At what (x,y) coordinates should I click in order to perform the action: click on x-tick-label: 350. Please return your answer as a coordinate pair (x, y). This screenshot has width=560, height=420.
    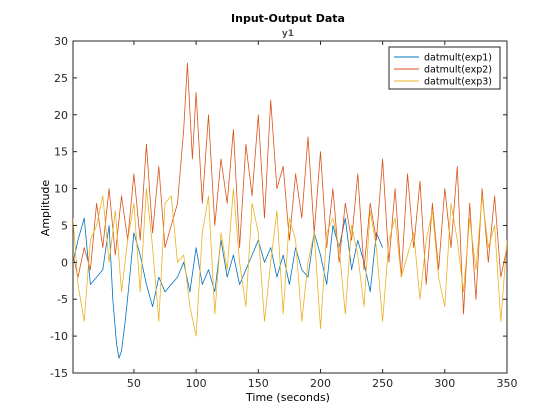
    Looking at the image, I should click on (507, 383).